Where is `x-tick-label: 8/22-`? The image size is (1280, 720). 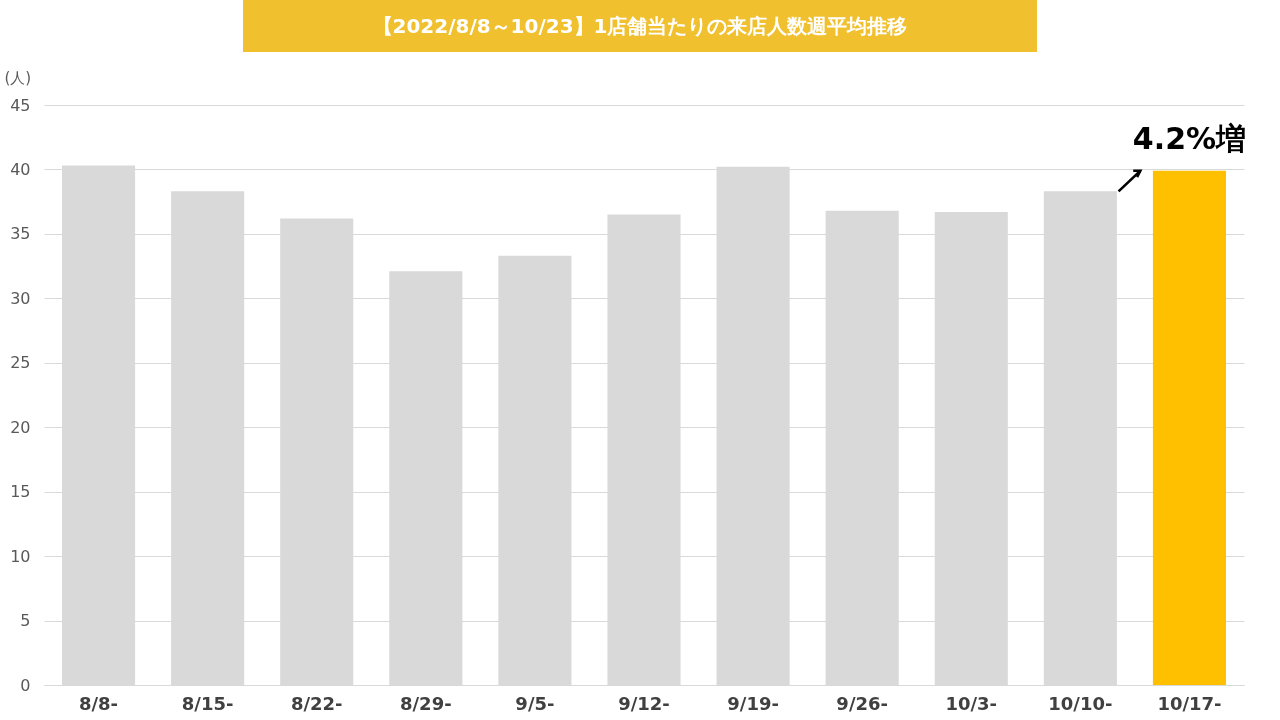
x-tick-label: 8/22- is located at coordinates (316, 703).